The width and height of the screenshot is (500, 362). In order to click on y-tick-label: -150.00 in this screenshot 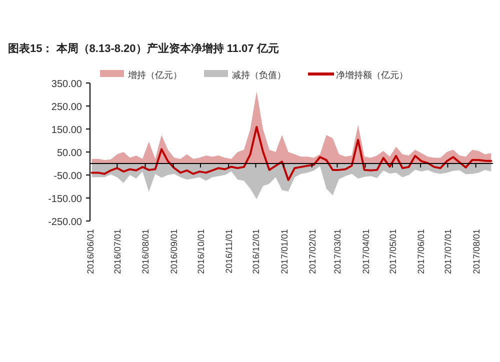, I will do `click(65, 199)`.